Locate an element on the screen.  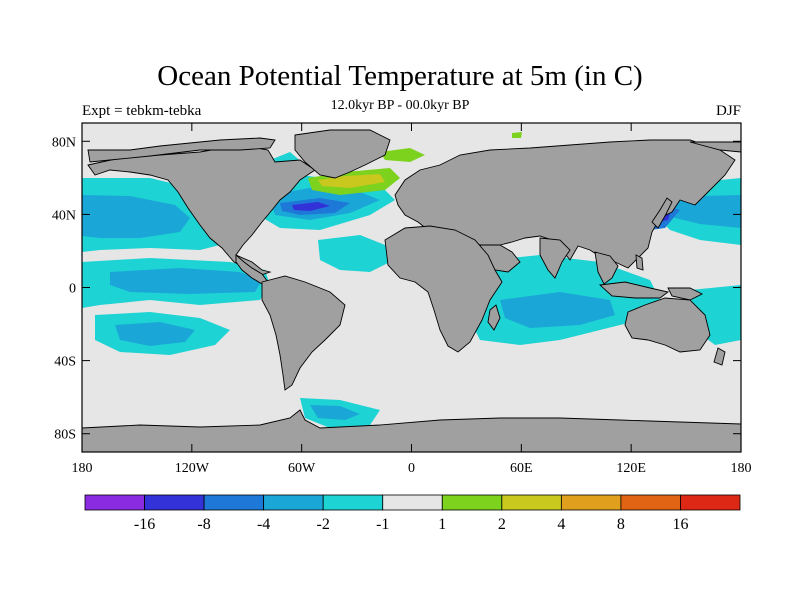
land-indonesia is located at coordinates (634, 290).